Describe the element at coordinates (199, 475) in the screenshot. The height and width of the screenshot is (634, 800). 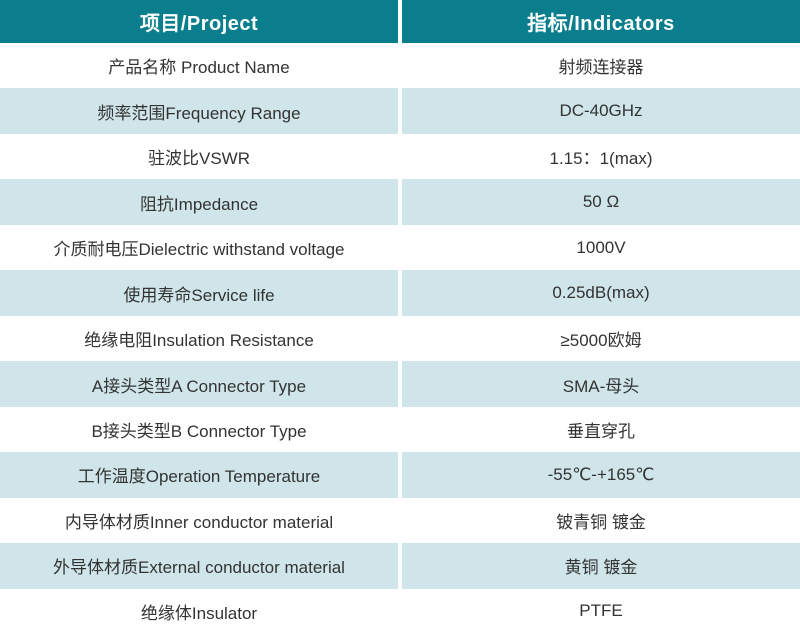
I see `project-cell: 工作温度Operation Temperature` at that location.